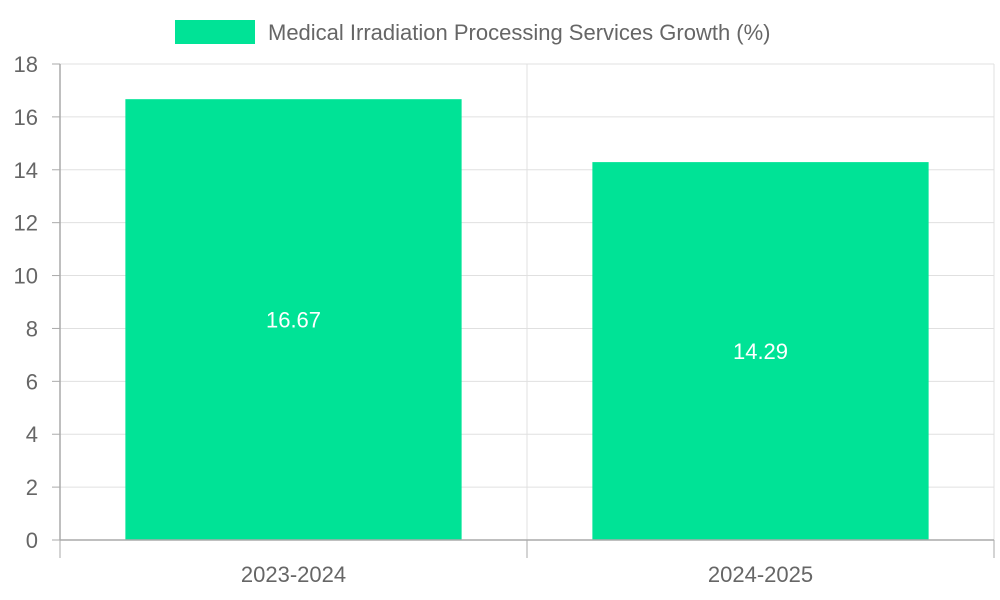 This screenshot has width=1000, height=600. What do you see at coordinates (32, 381) in the screenshot?
I see `y-tick-label: 6` at bounding box center [32, 381].